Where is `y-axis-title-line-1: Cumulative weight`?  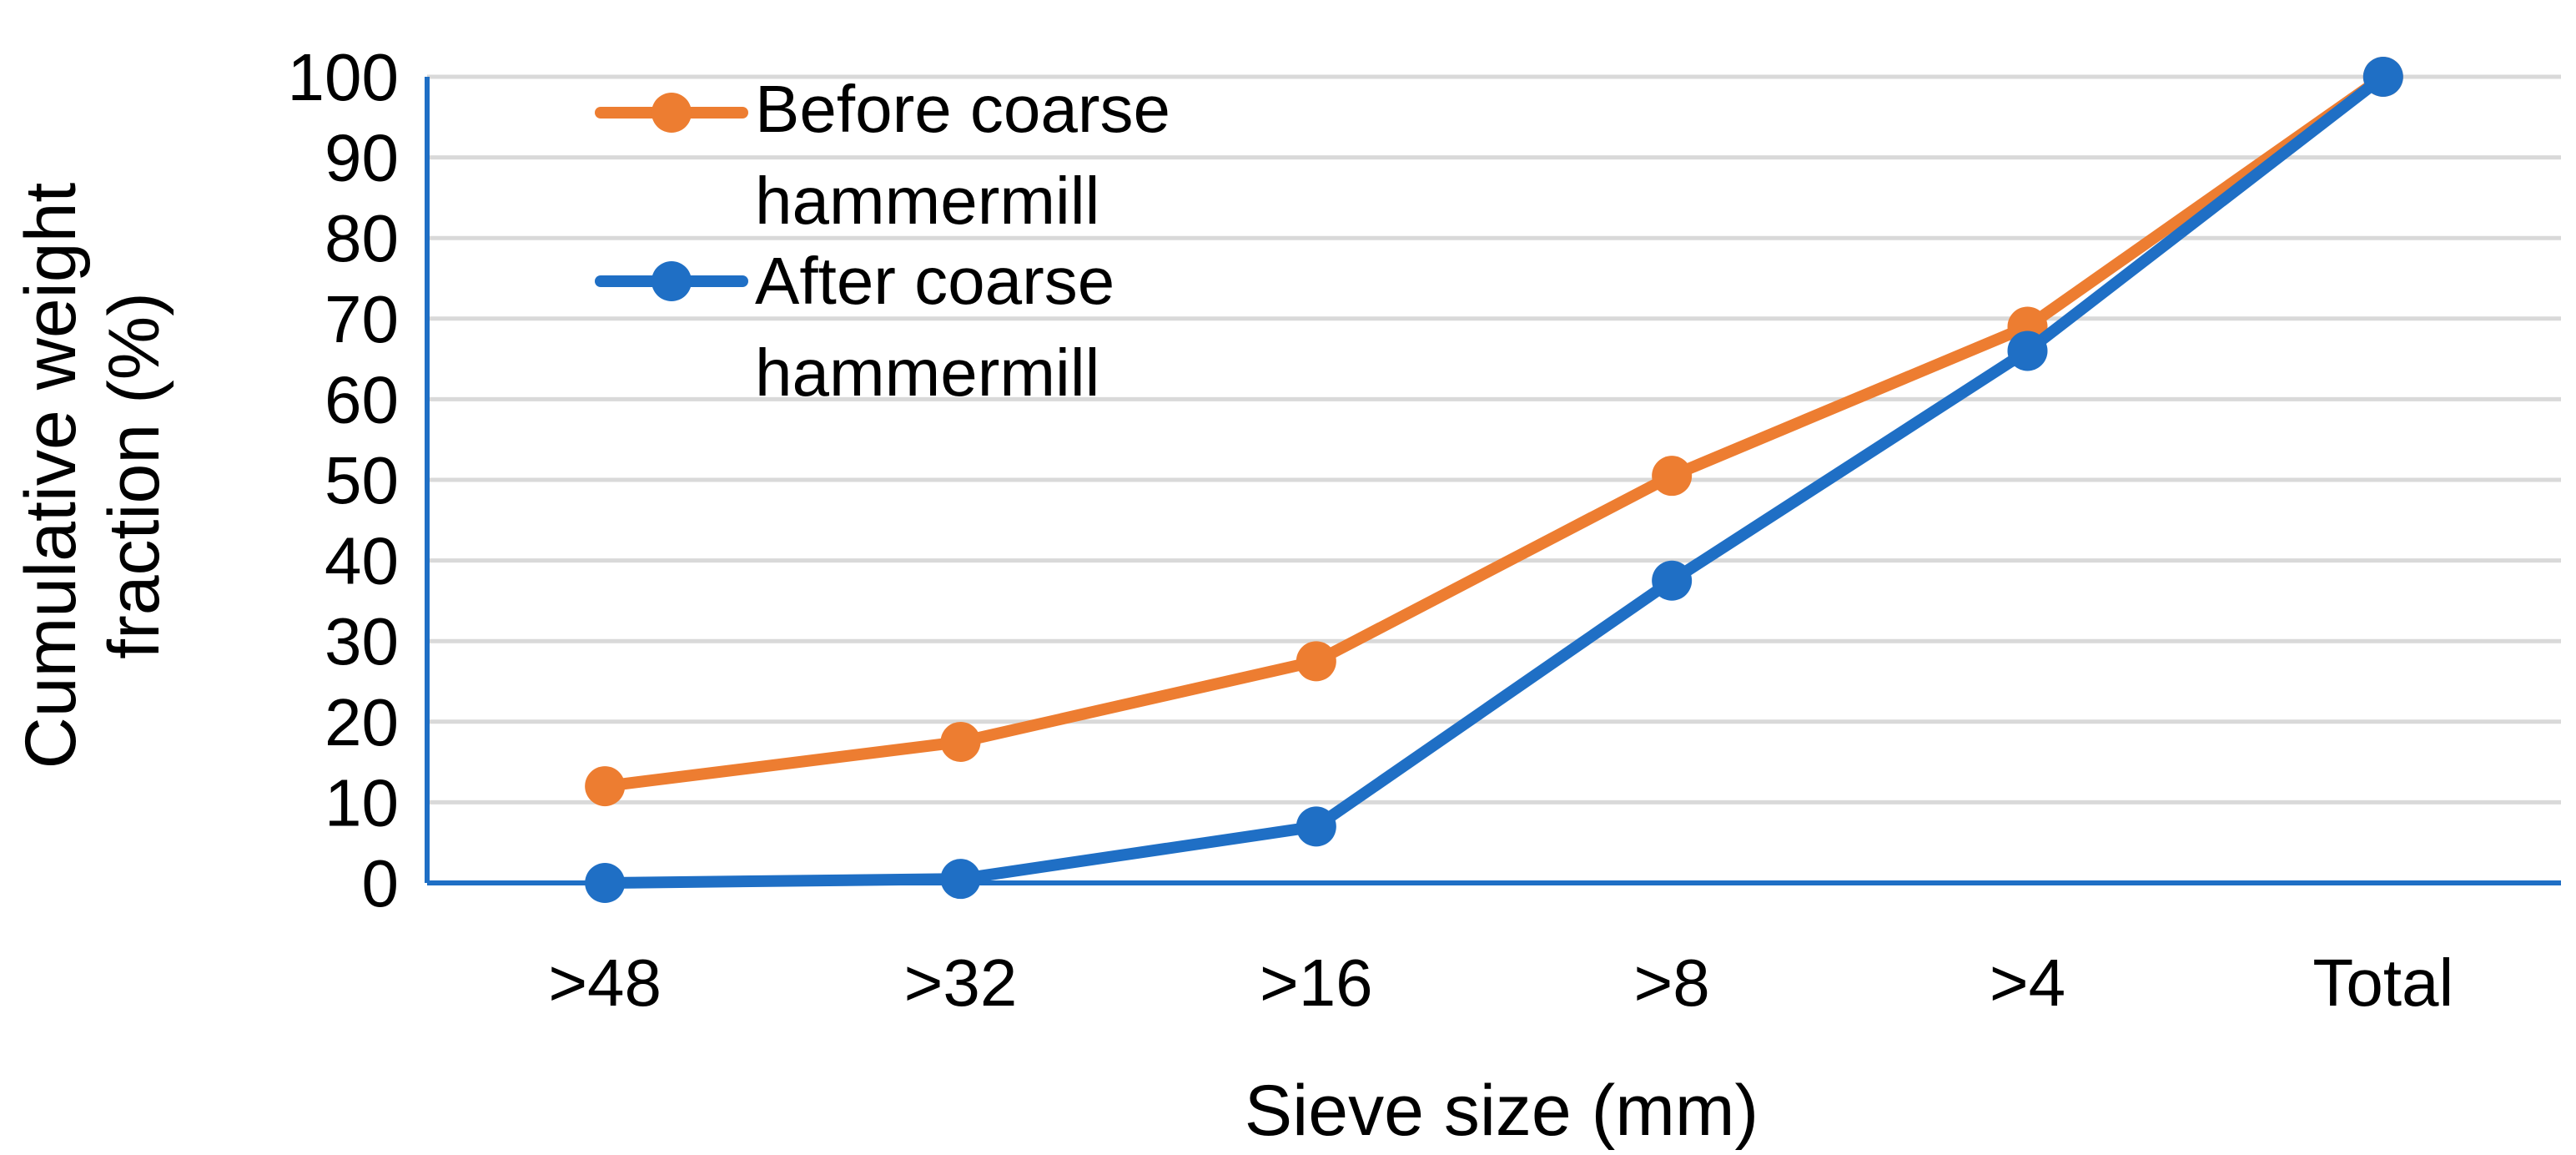 y-axis-title-line-1: Cumulative weight is located at coordinates (51, 476).